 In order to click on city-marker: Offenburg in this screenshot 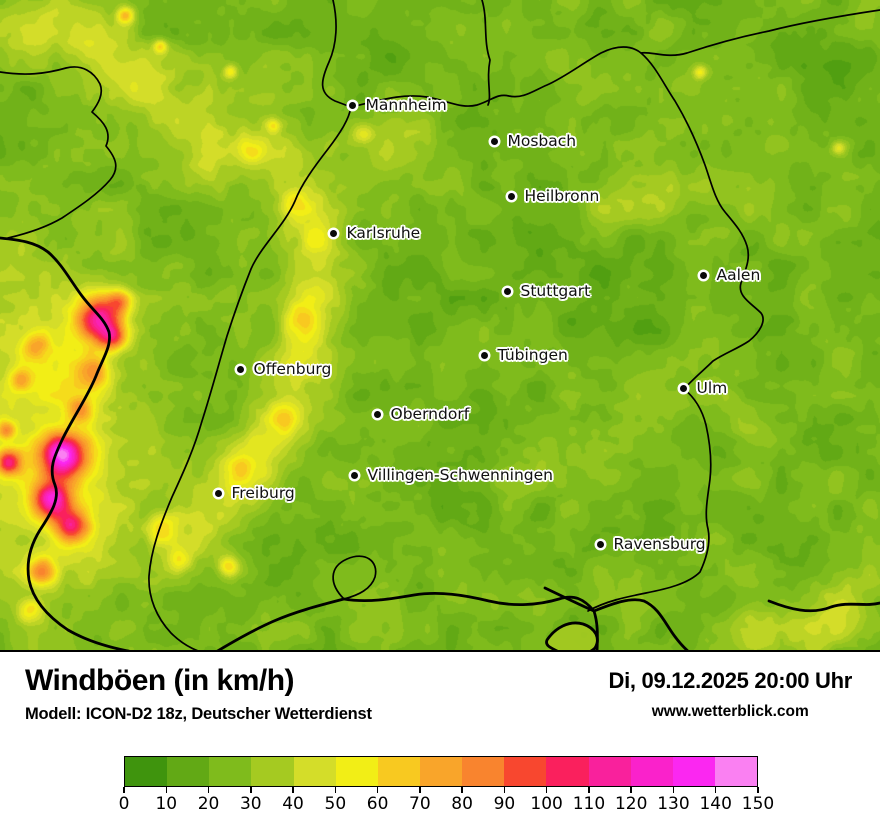, I will do `click(284, 369)`.